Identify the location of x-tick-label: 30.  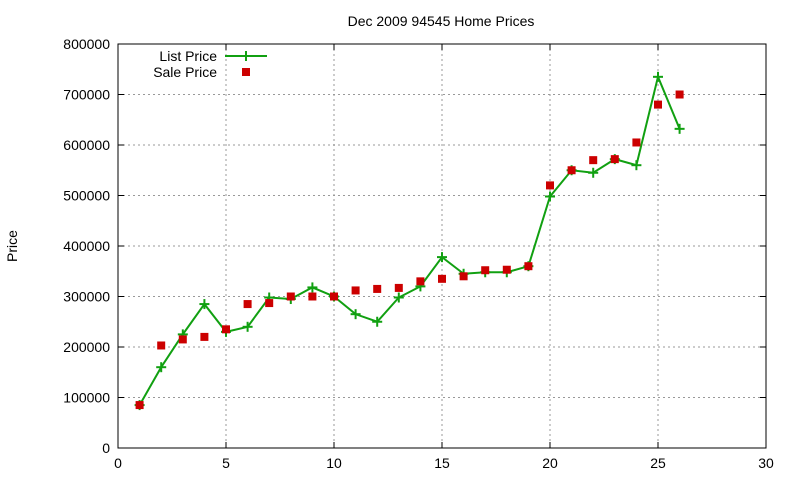
(766, 463).